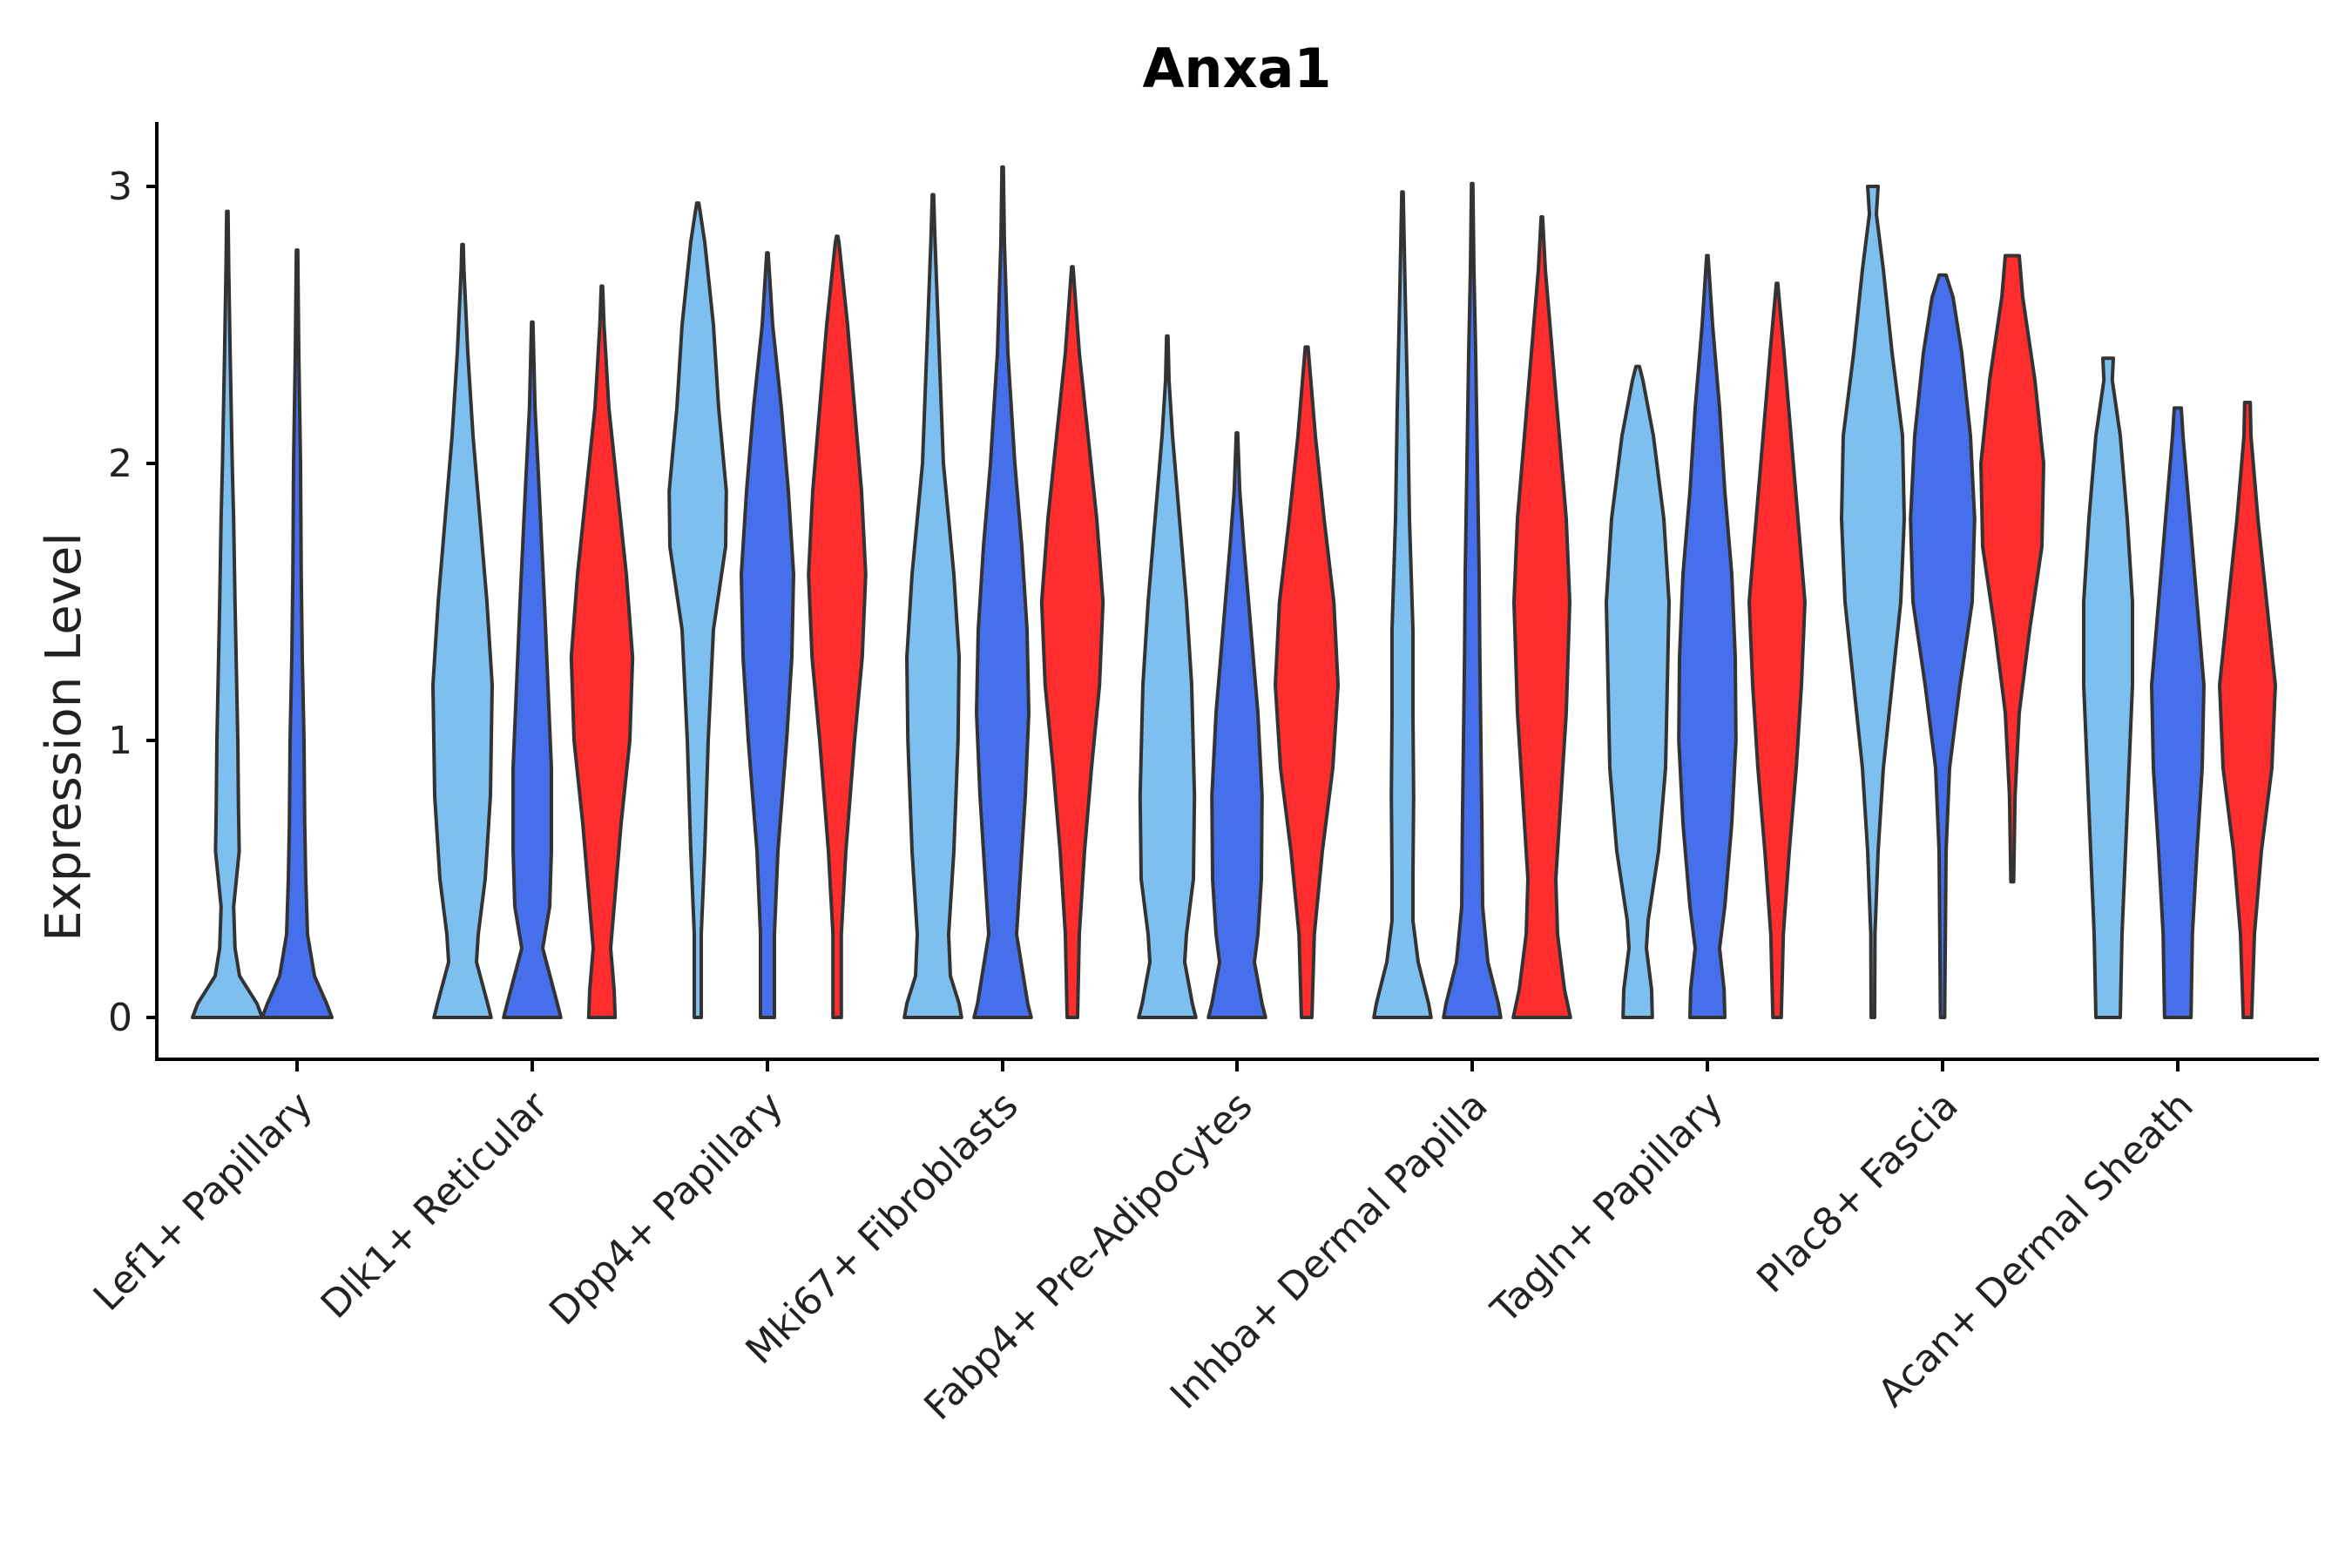 This screenshot has height=1568, width=2352. Describe the element at coordinates (120, 187) in the screenshot. I see `y-tick-label: 3` at that location.